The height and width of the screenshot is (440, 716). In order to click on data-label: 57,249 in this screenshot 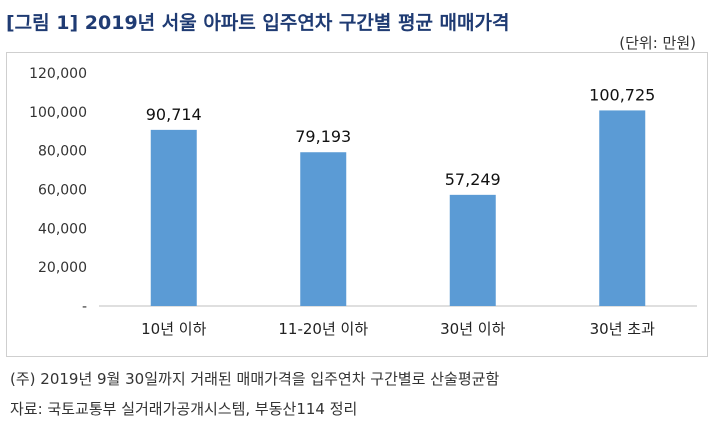, I will do `click(473, 179)`.